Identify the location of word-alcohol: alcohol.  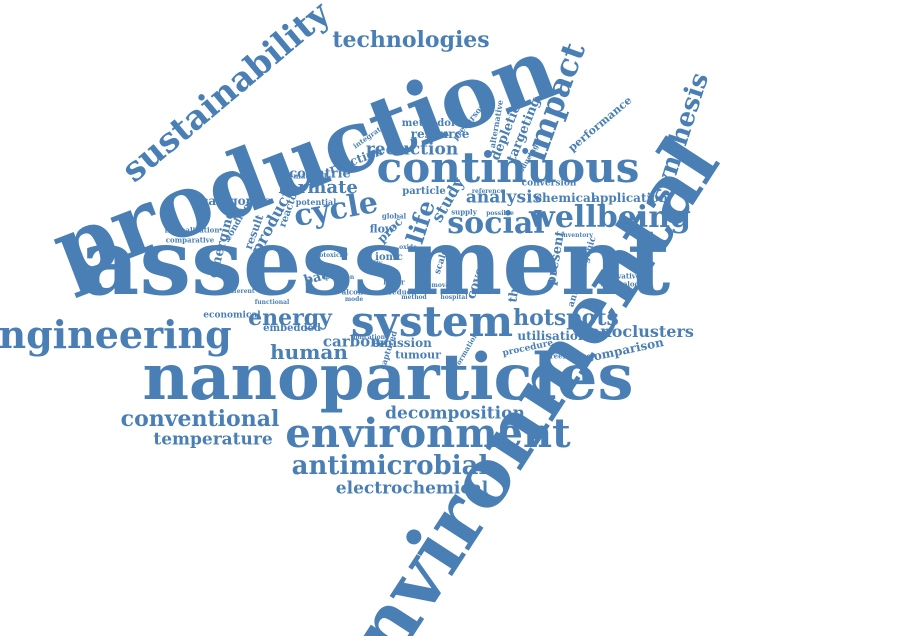
(356, 292).